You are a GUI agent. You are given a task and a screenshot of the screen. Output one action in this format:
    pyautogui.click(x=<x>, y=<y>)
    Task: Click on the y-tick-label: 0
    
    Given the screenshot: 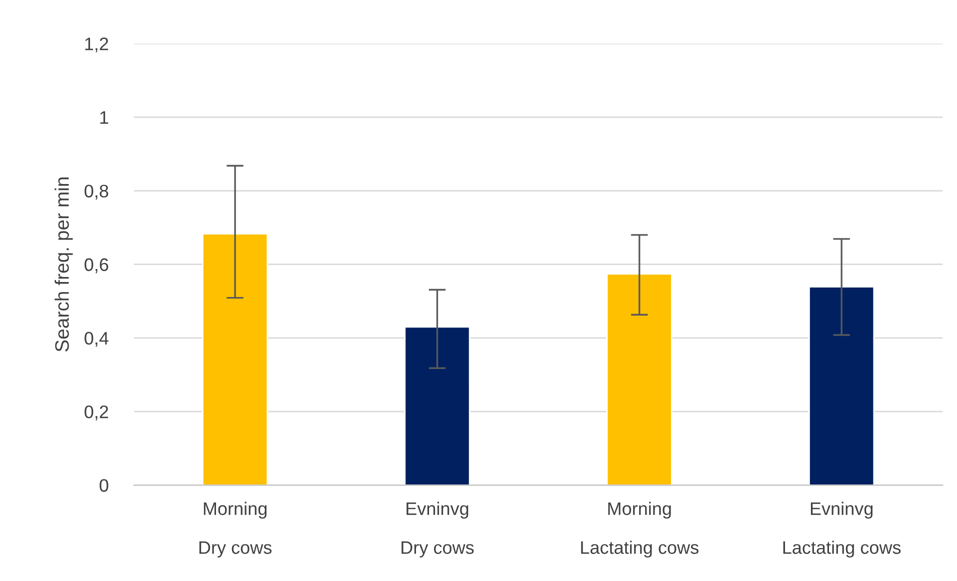 What is the action you would take?
    pyautogui.click(x=104, y=485)
    